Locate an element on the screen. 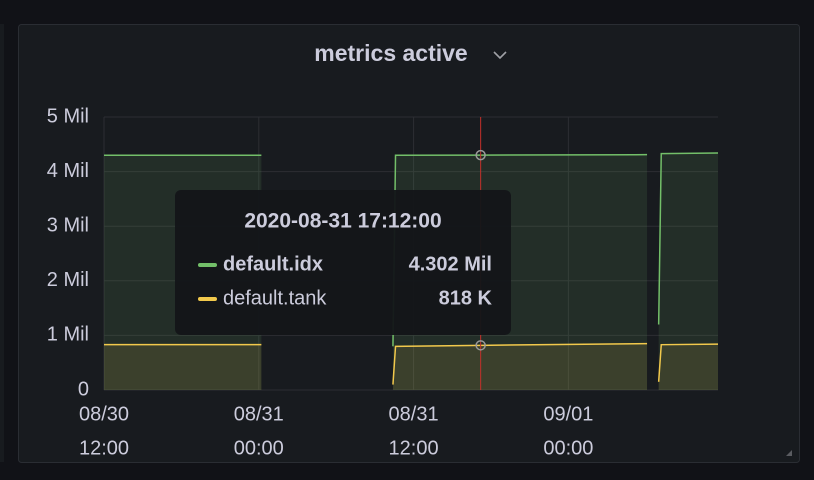  y-tick-label: 0 is located at coordinates (83, 389).